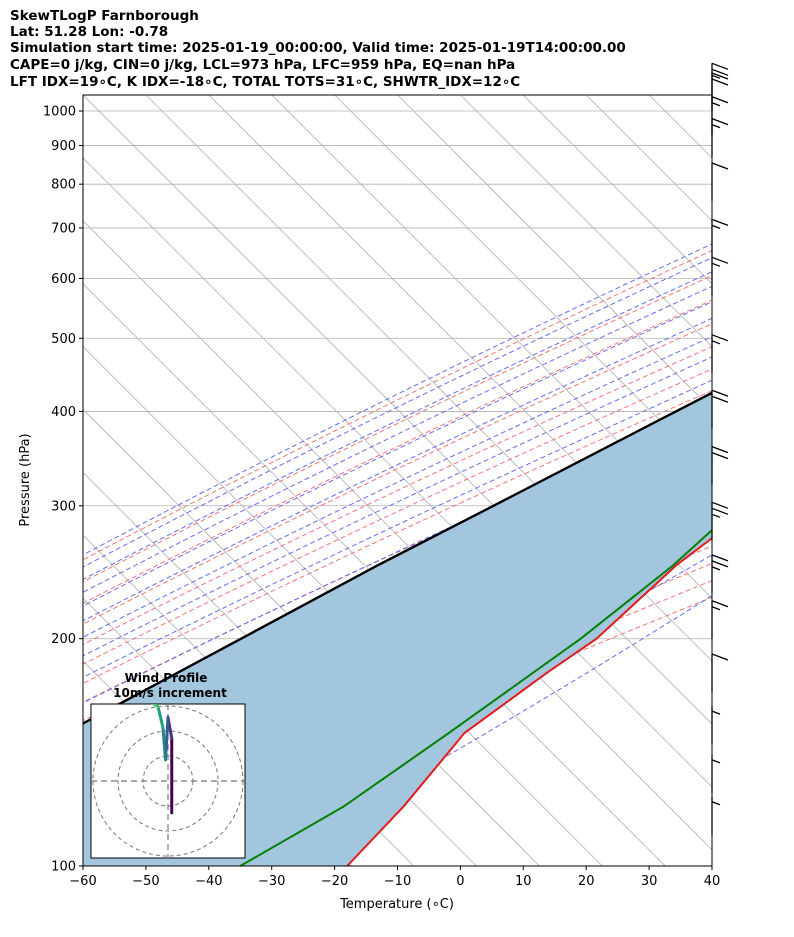 The height and width of the screenshot is (937, 794). I want to click on y-tick-label: 800, so click(63, 185).